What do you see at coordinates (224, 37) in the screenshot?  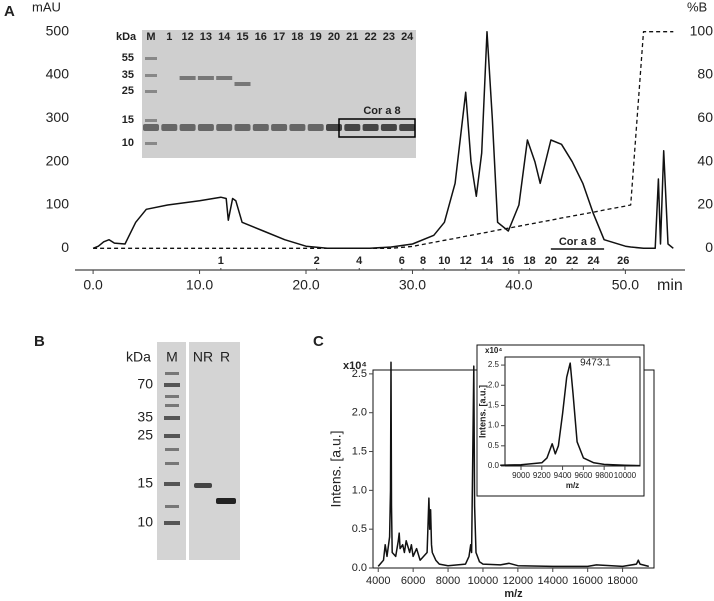 I see `lane-label: 14` at bounding box center [224, 37].